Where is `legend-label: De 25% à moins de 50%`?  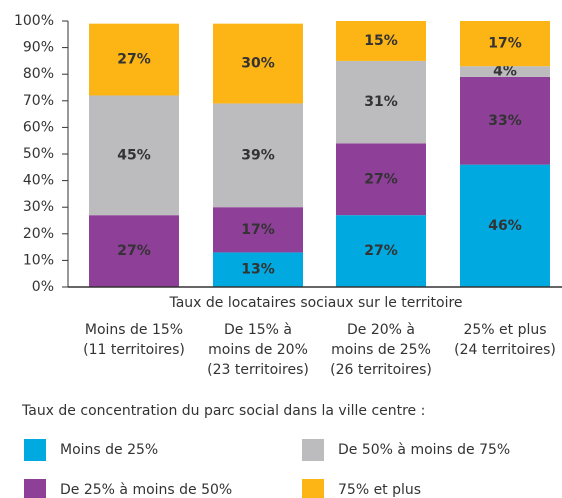
legend-label: De 25% à moins de 50% is located at coordinates (146, 490).